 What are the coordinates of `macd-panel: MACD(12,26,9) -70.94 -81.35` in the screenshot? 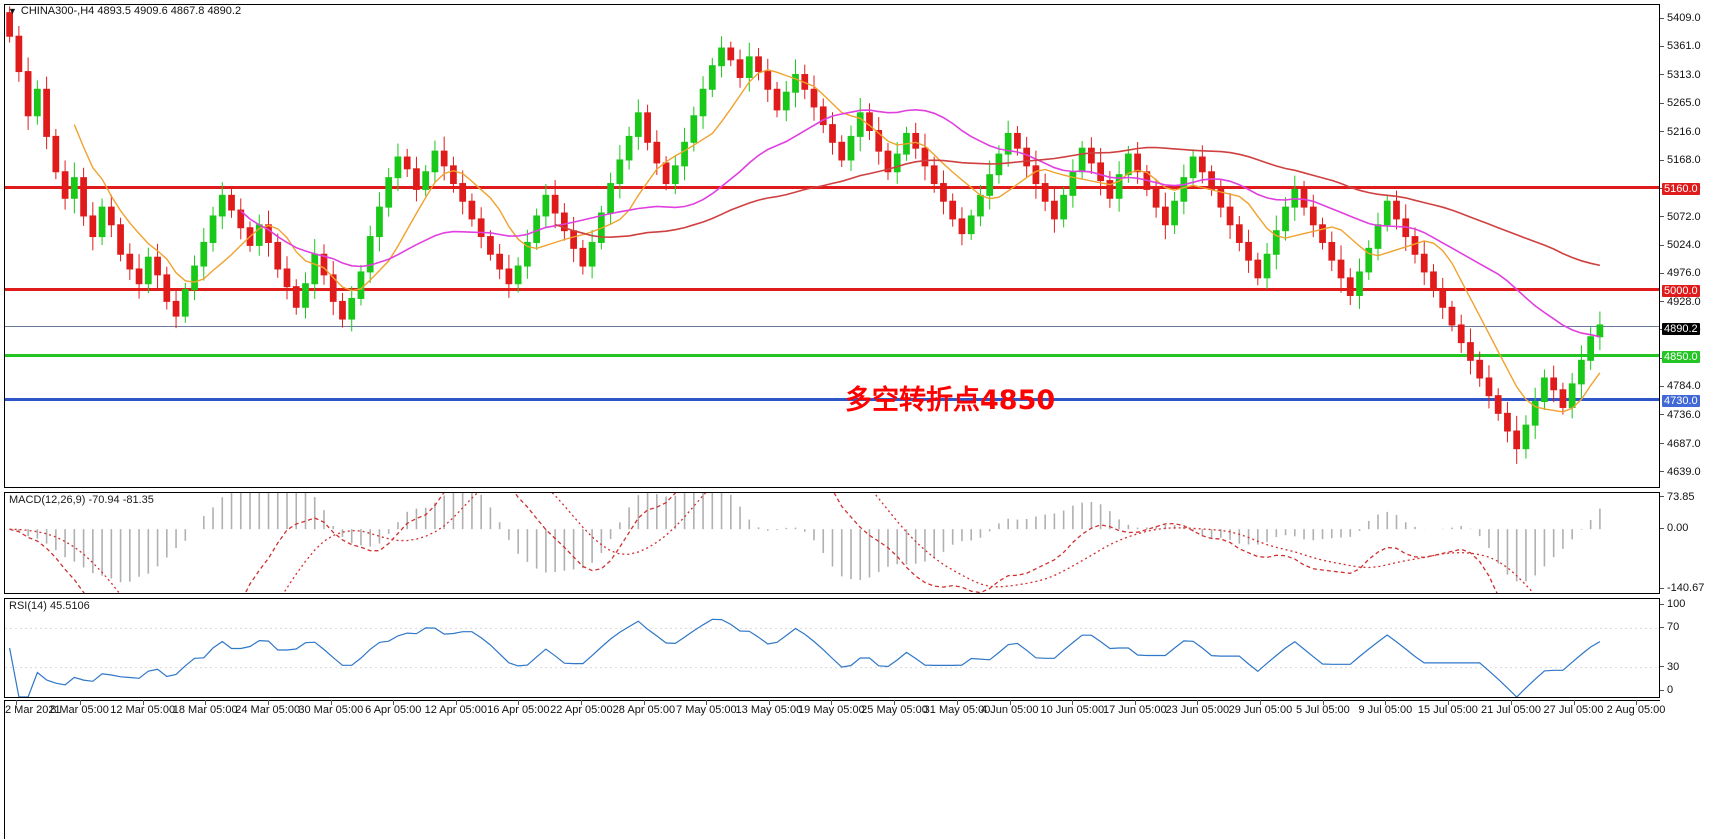 It's located at (832, 543).